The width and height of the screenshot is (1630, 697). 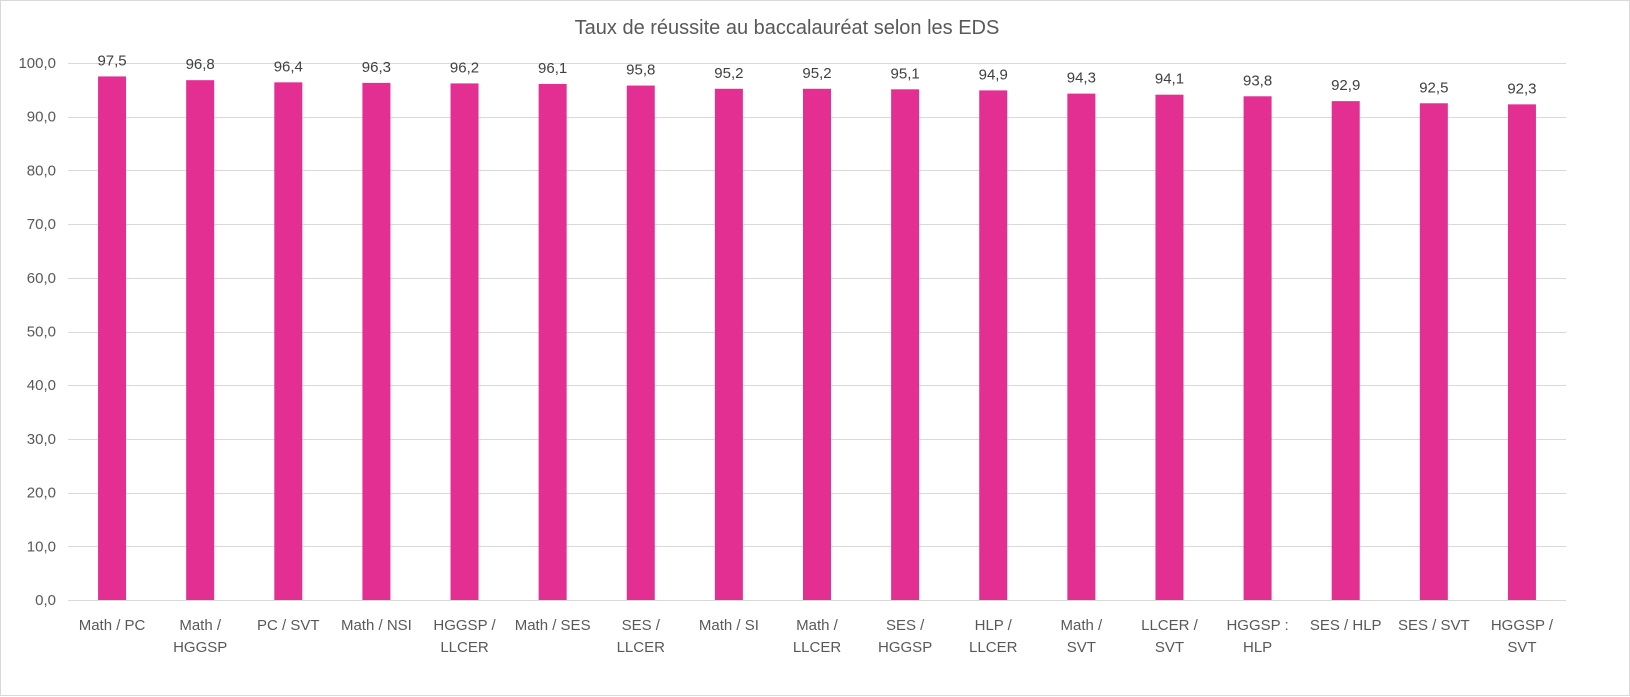 I want to click on category-label: HGGSP : HLP, so click(x=1257, y=636).